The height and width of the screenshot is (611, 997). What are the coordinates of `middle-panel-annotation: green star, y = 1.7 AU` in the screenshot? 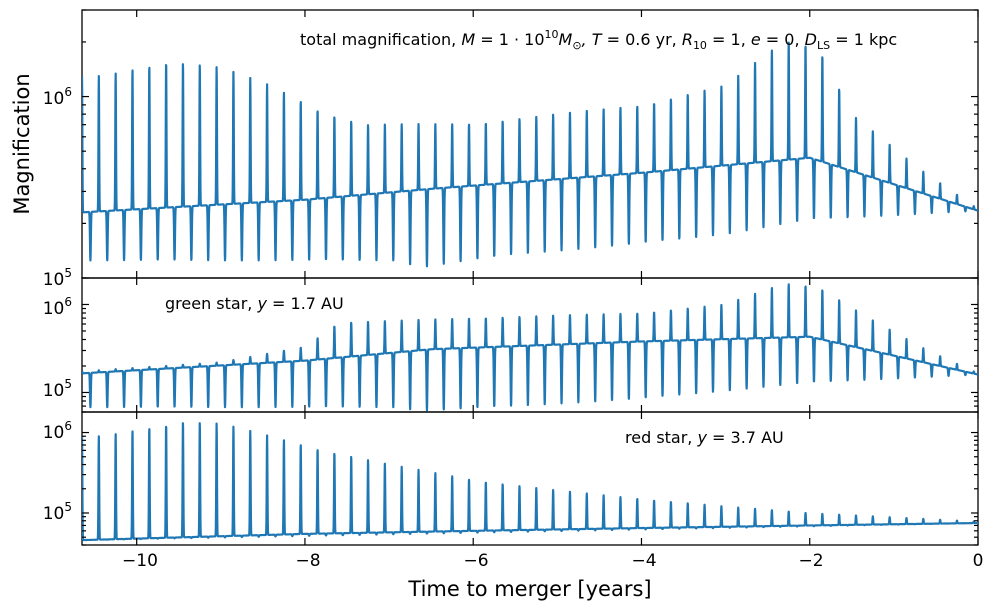 It's located at (254, 303).